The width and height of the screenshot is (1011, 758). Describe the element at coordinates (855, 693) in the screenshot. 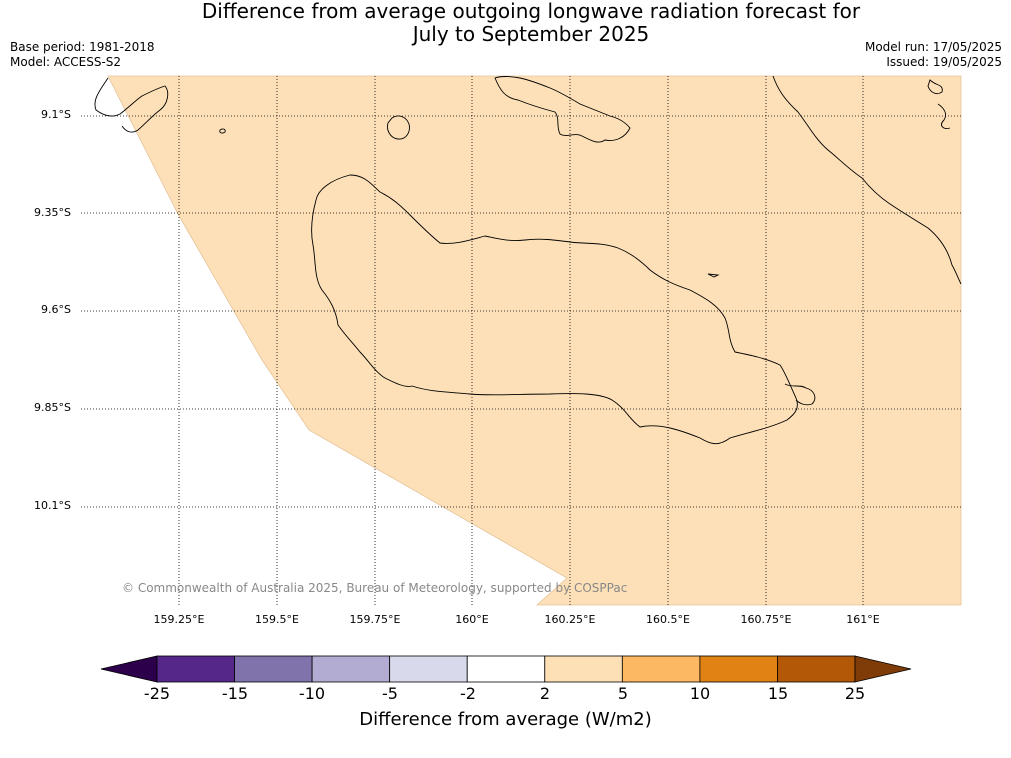

I see `colorbar-tick-label: 25` at that location.